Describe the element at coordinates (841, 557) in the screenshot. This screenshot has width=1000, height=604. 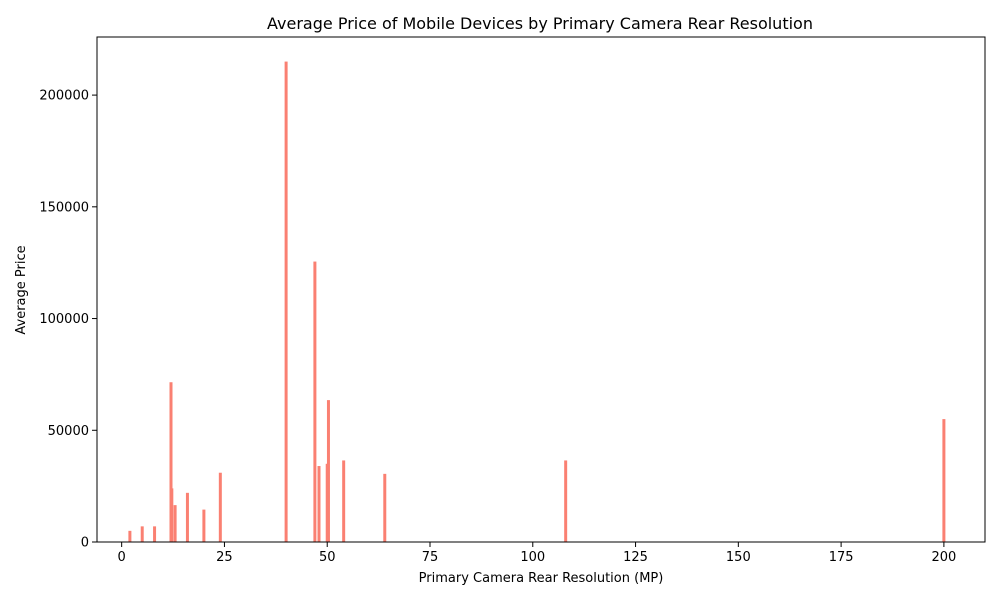
I see `x-tick-label: 175` at that location.